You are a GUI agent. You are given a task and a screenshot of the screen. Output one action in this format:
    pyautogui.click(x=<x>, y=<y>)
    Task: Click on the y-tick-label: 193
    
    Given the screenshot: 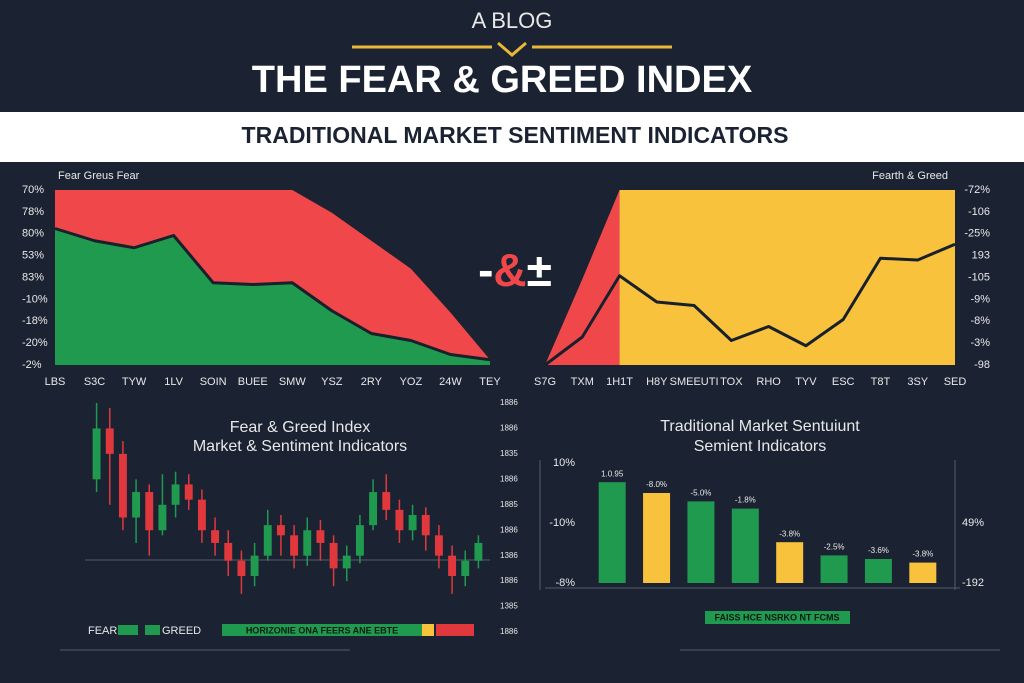 What is the action you would take?
    pyautogui.click(x=981, y=256)
    